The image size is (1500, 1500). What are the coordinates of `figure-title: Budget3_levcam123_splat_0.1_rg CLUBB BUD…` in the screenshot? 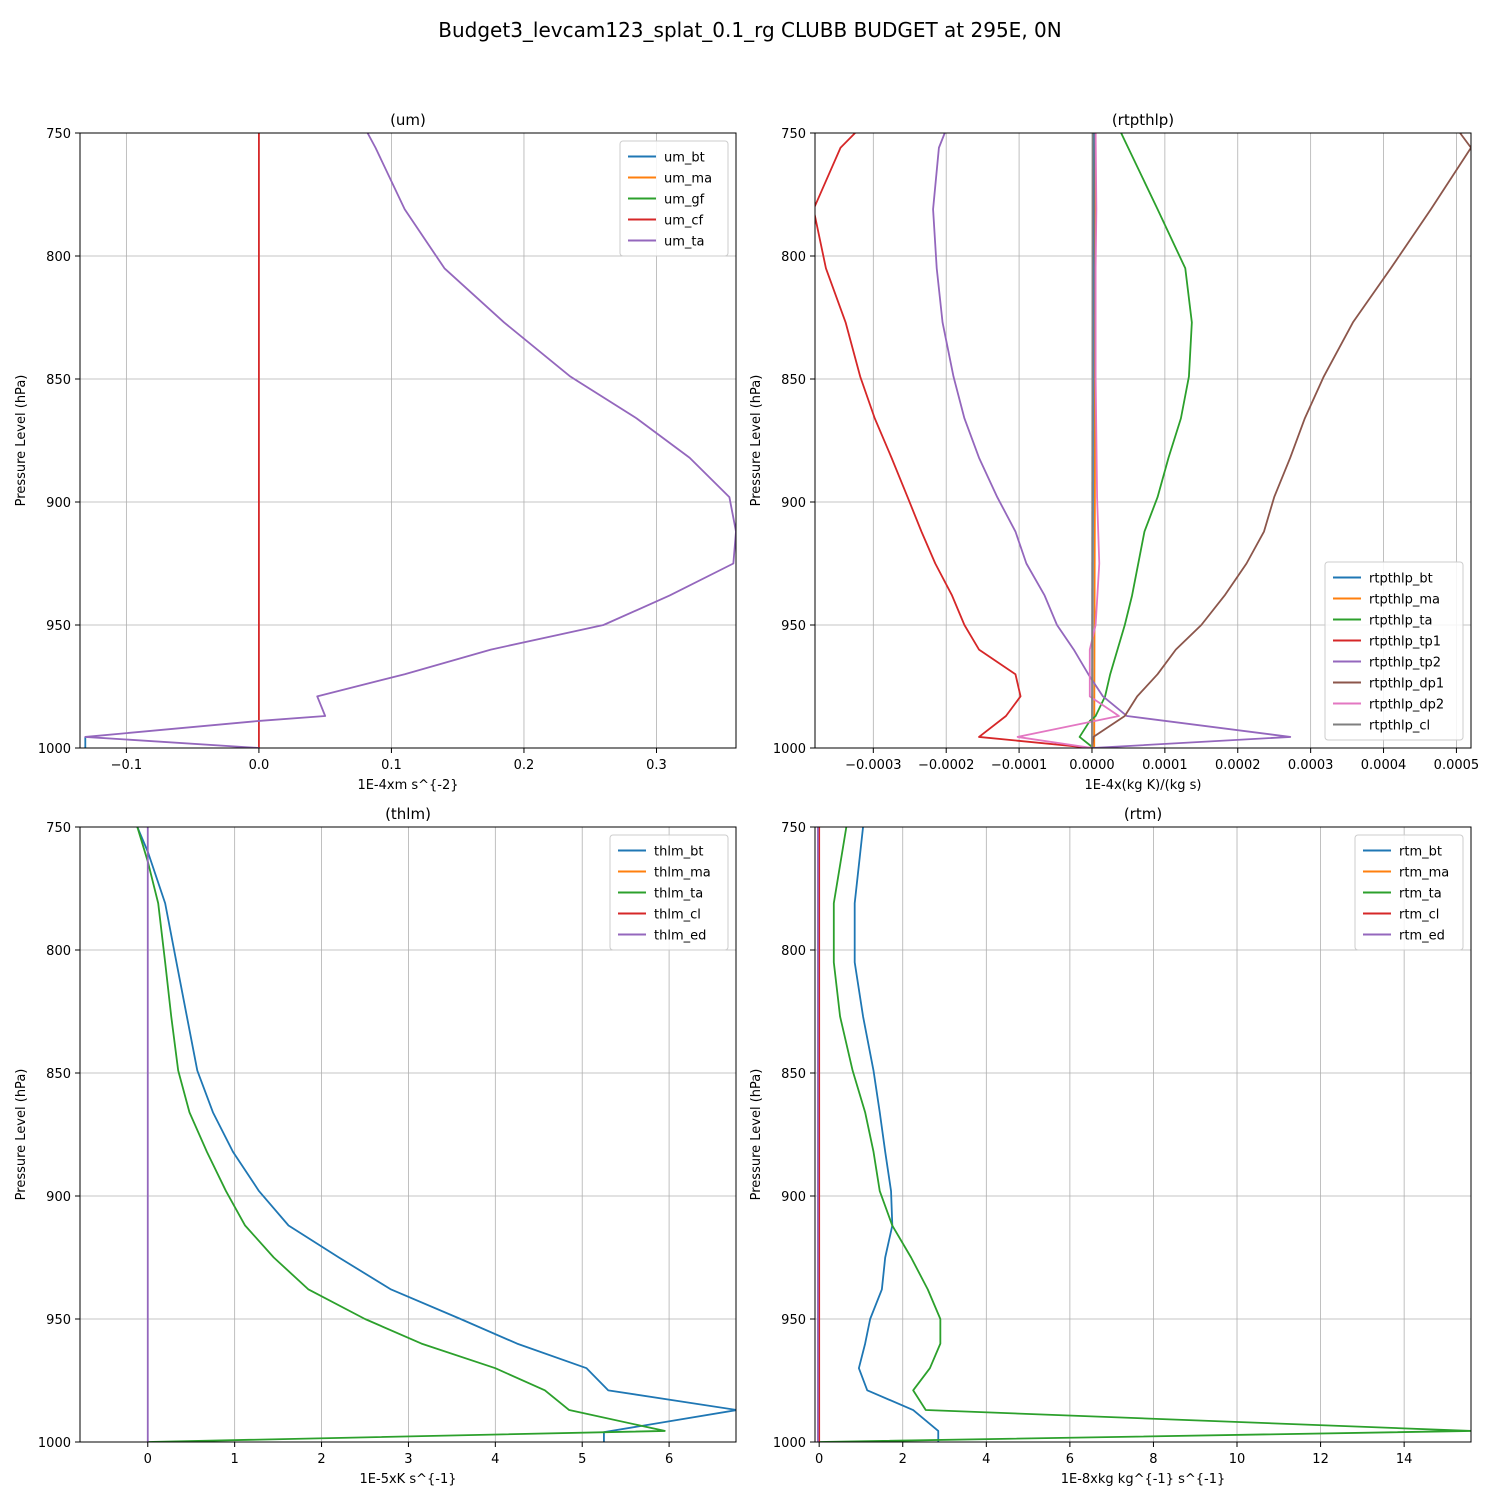 It's located at (749, 30).